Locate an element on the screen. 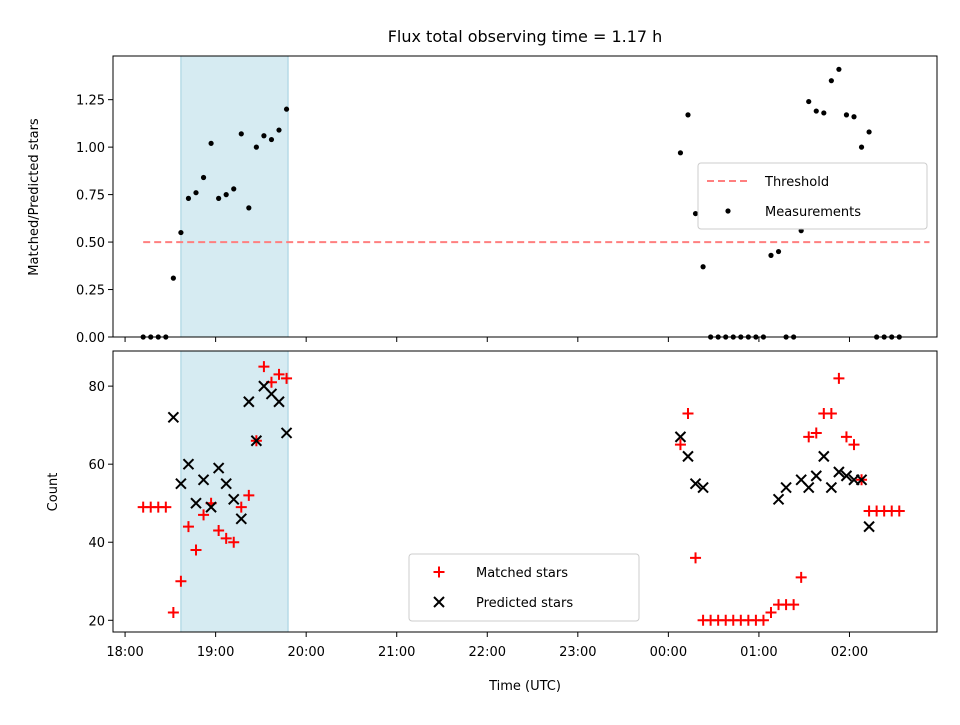 The image size is (960, 725). panel-2-legend-label-predicted-stars: Predicted stars is located at coordinates (524, 603).